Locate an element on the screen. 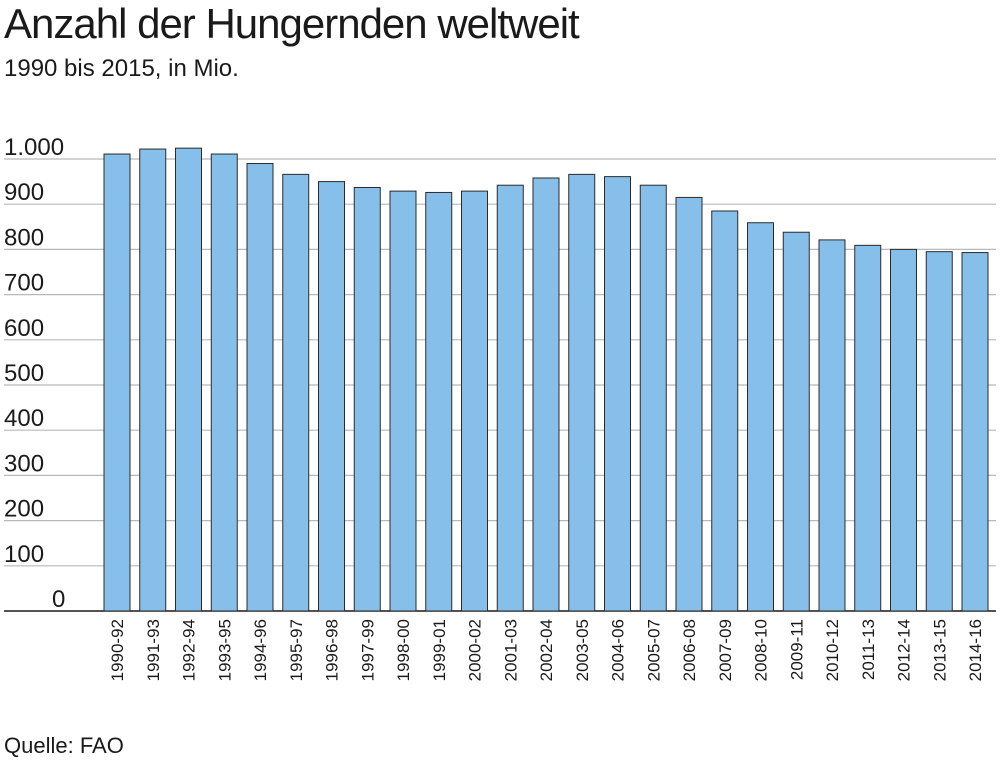  chart-title: Anzahl der Hungernden weltweit is located at coordinates (292, 23).